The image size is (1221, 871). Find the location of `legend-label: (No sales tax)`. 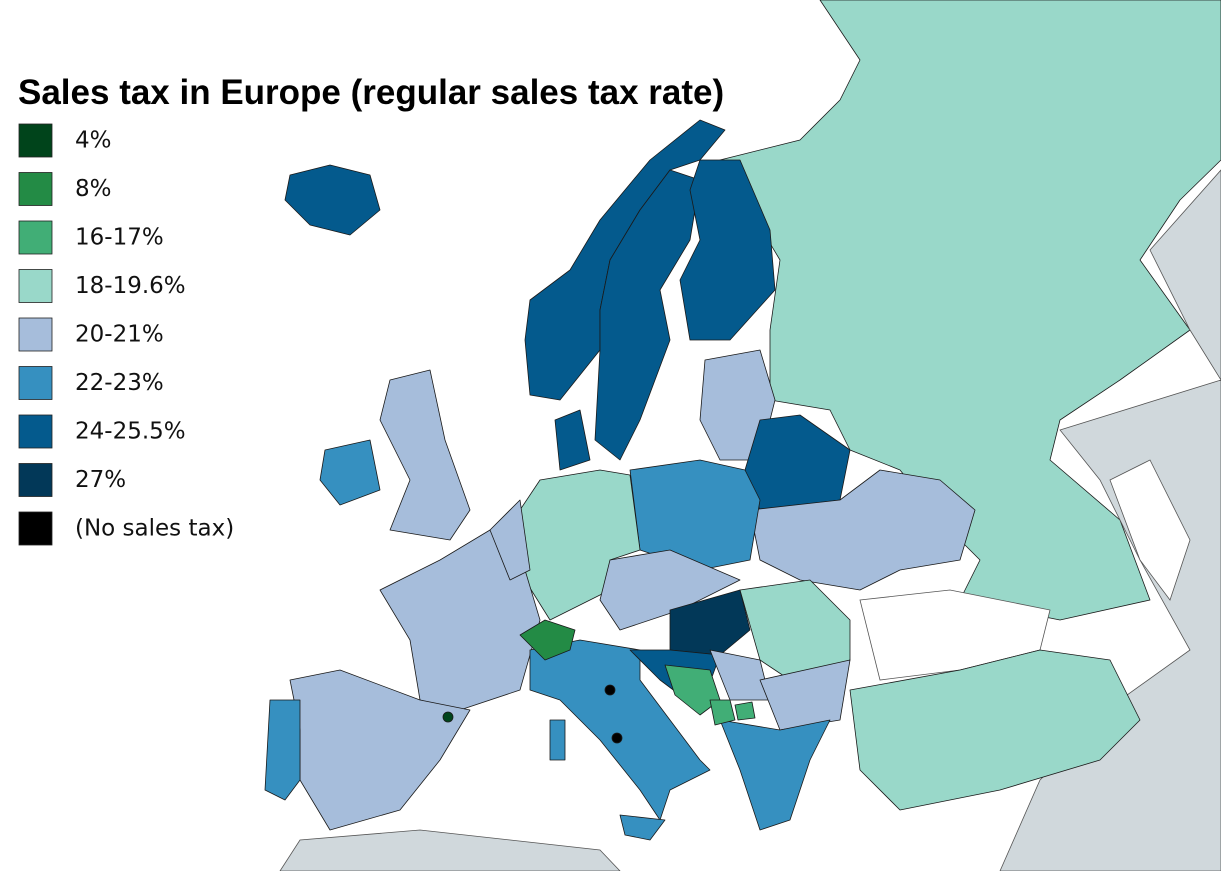

legend-label: (No sales tax) is located at coordinates (154, 529).